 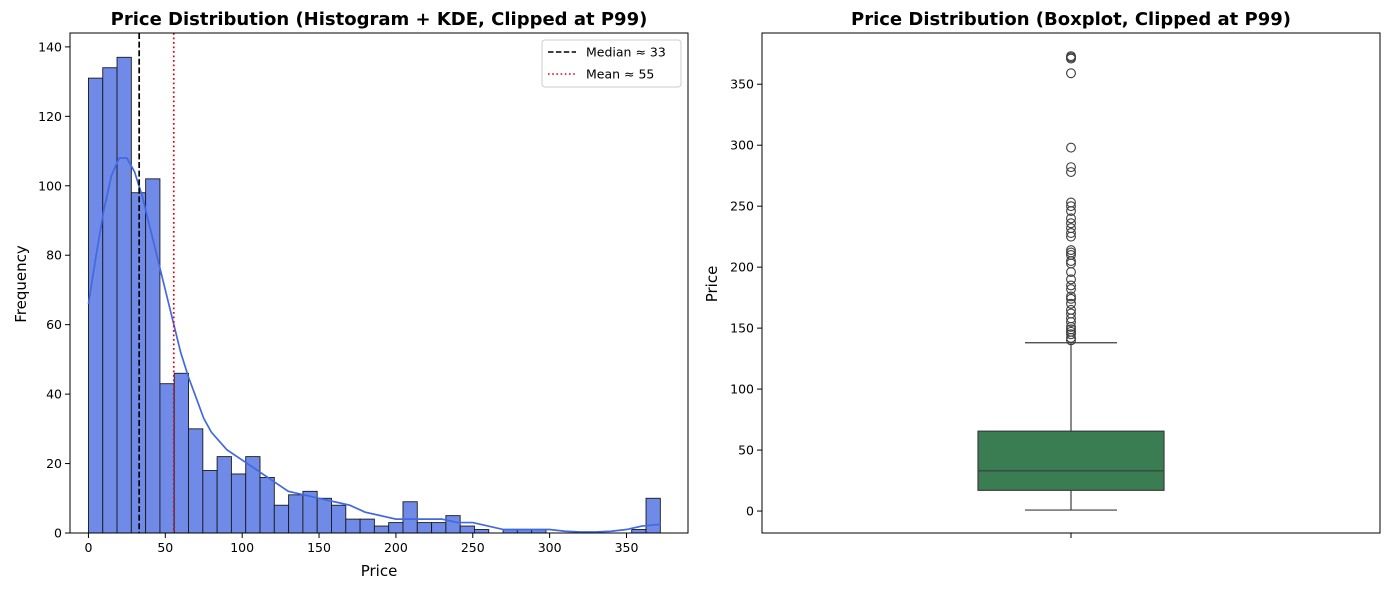 What do you see at coordinates (165, 547) in the screenshot?
I see `x-tick-label: 50` at bounding box center [165, 547].